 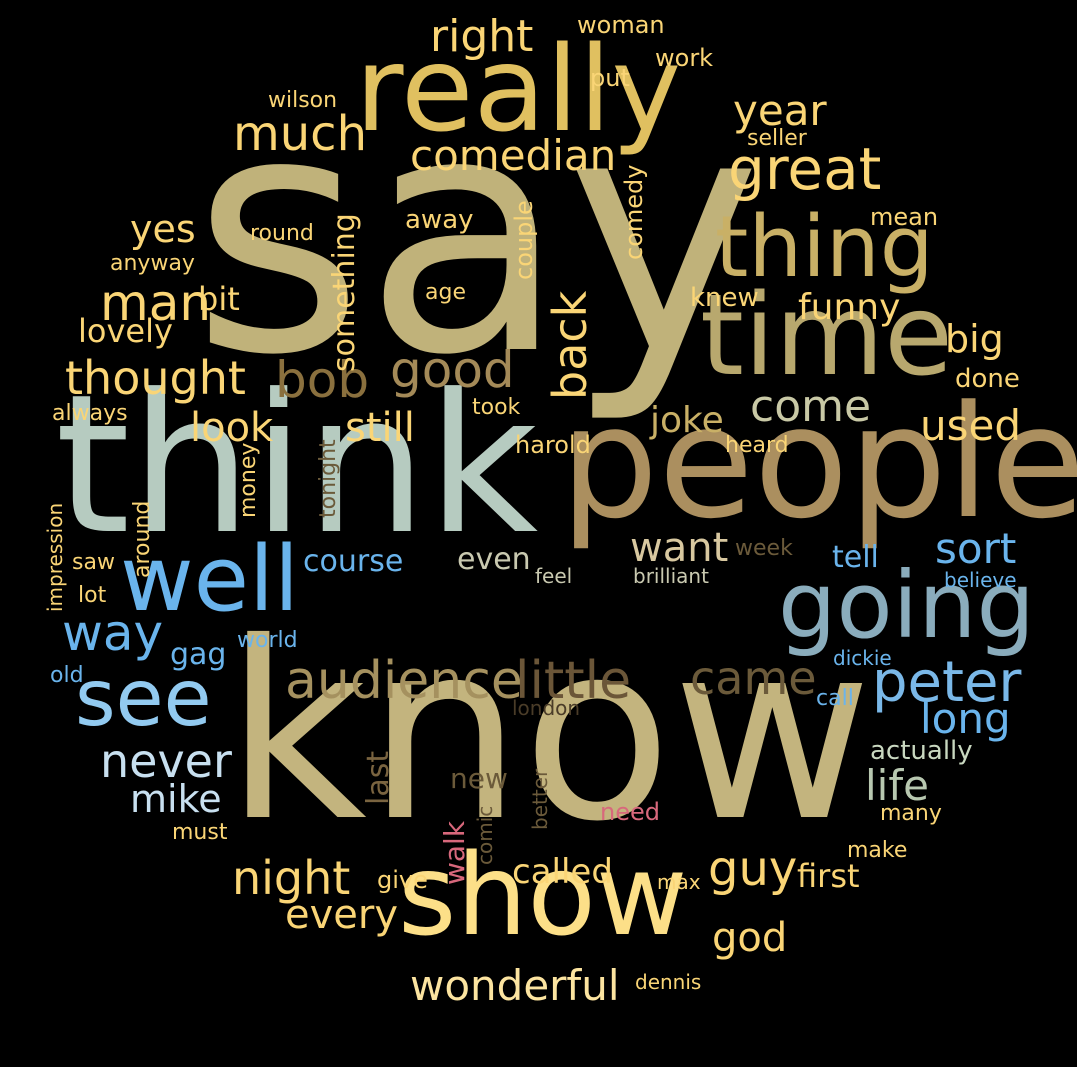 What do you see at coordinates (877, 850) in the screenshot?
I see `word-make: make` at bounding box center [877, 850].